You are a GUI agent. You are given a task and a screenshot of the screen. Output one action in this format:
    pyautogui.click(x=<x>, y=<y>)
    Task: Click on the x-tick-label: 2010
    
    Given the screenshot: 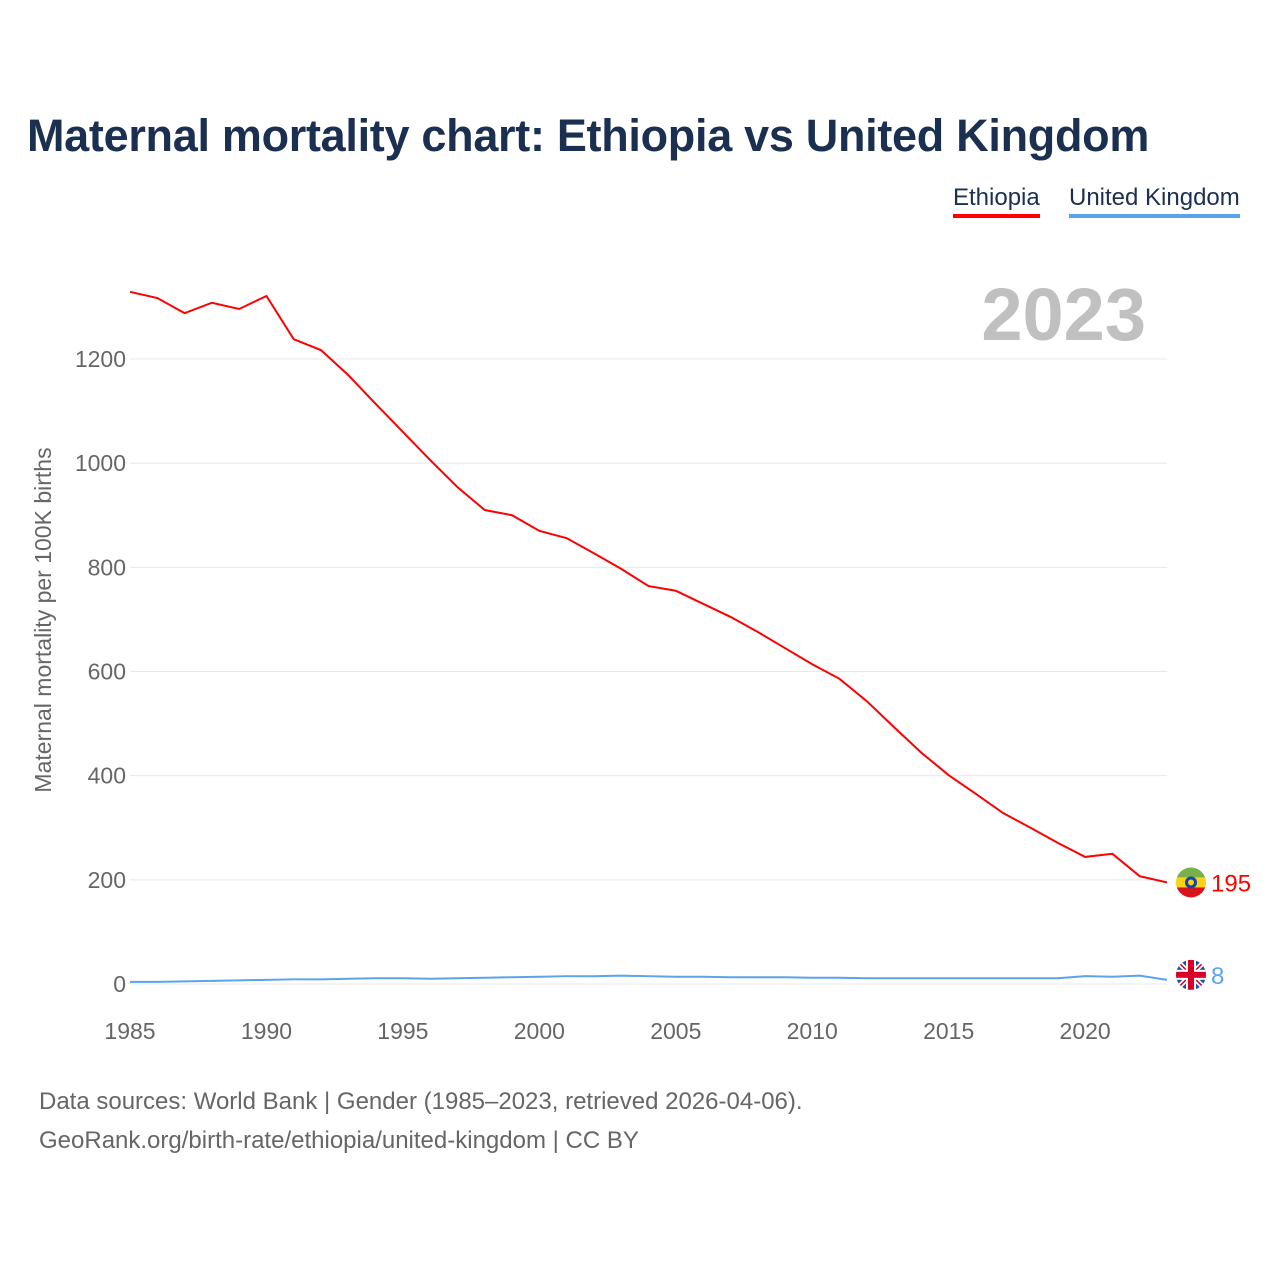 What is the action you would take?
    pyautogui.click(x=812, y=1031)
    